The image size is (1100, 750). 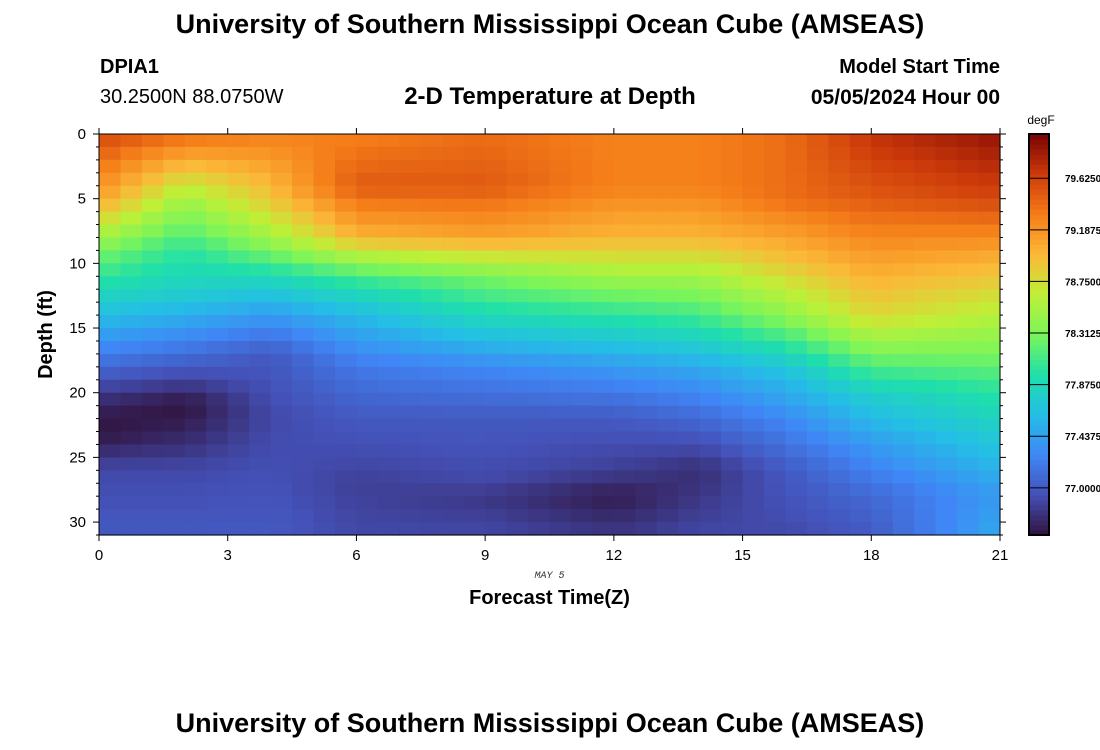 I want to click on plot-subtitle: 2-D Temperature at Depth, so click(x=550, y=96).